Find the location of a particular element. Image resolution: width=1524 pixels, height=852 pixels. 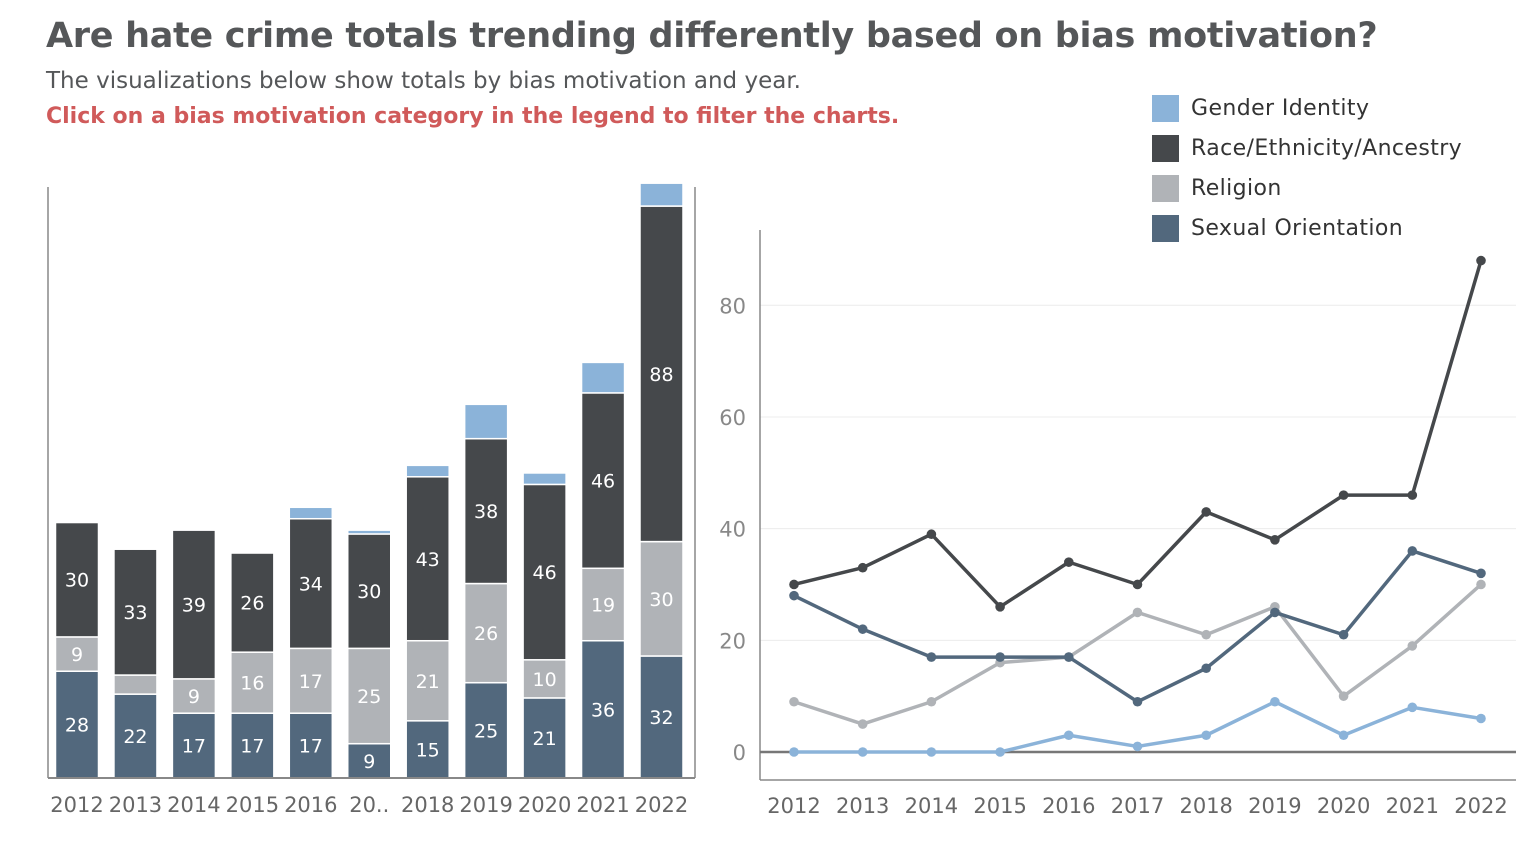

line-x-tick-label: 2013 is located at coordinates (862, 806).